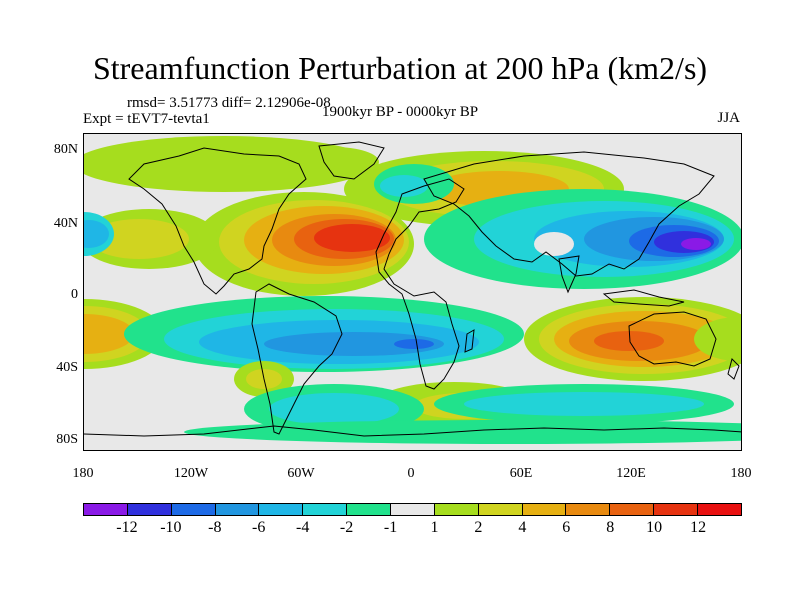 The image size is (800, 600). What do you see at coordinates (346, 527) in the screenshot?
I see `colorbar-label: -2` at bounding box center [346, 527].